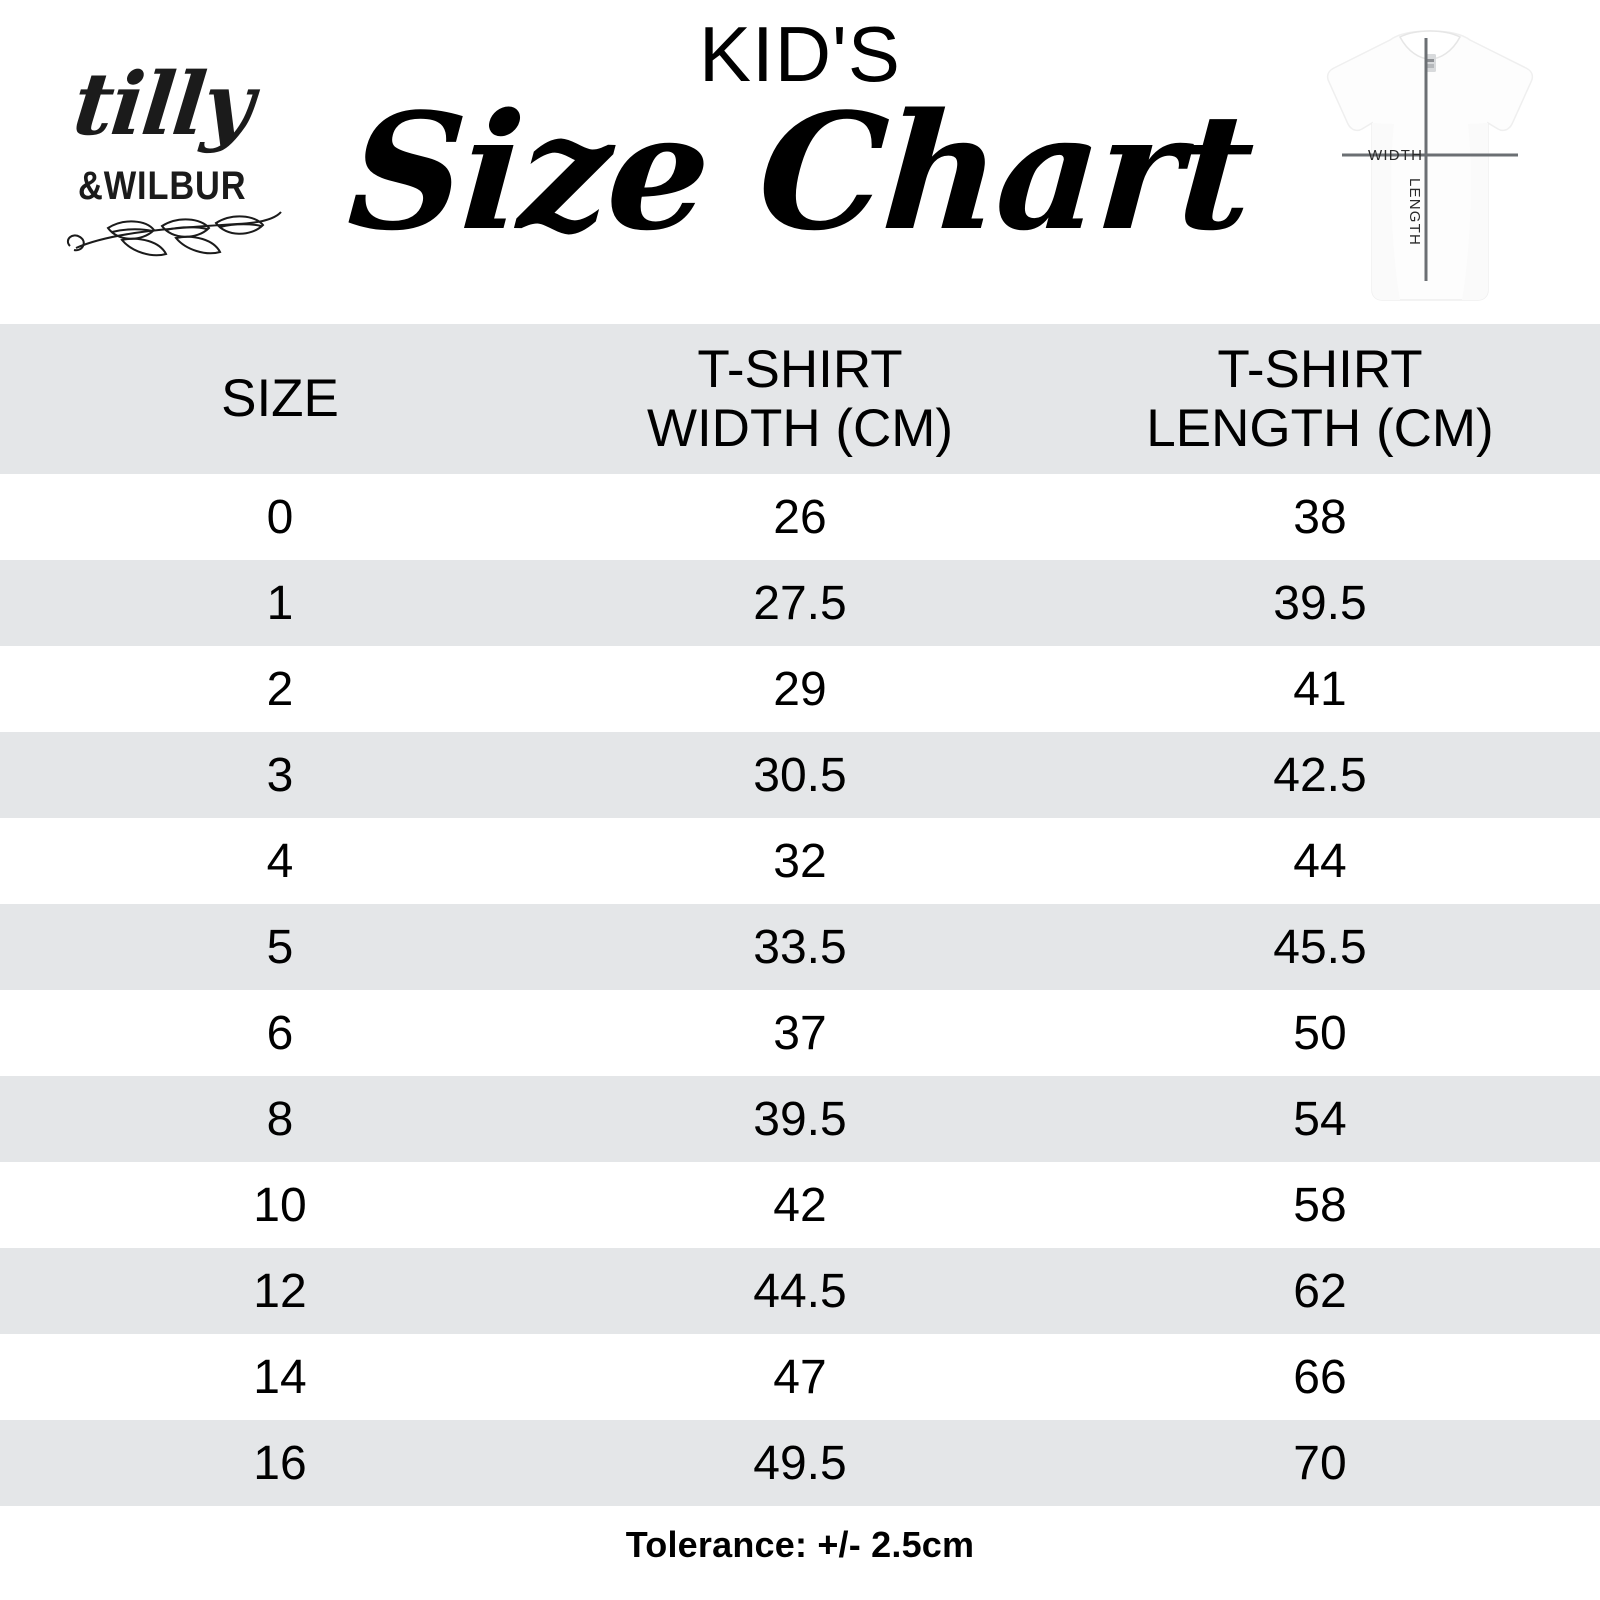 This screenshot has height=1600, width=1600. Describe the element at coordinates (1320, 1377) in the screenshot. I see `cell-length: 66` at that location.